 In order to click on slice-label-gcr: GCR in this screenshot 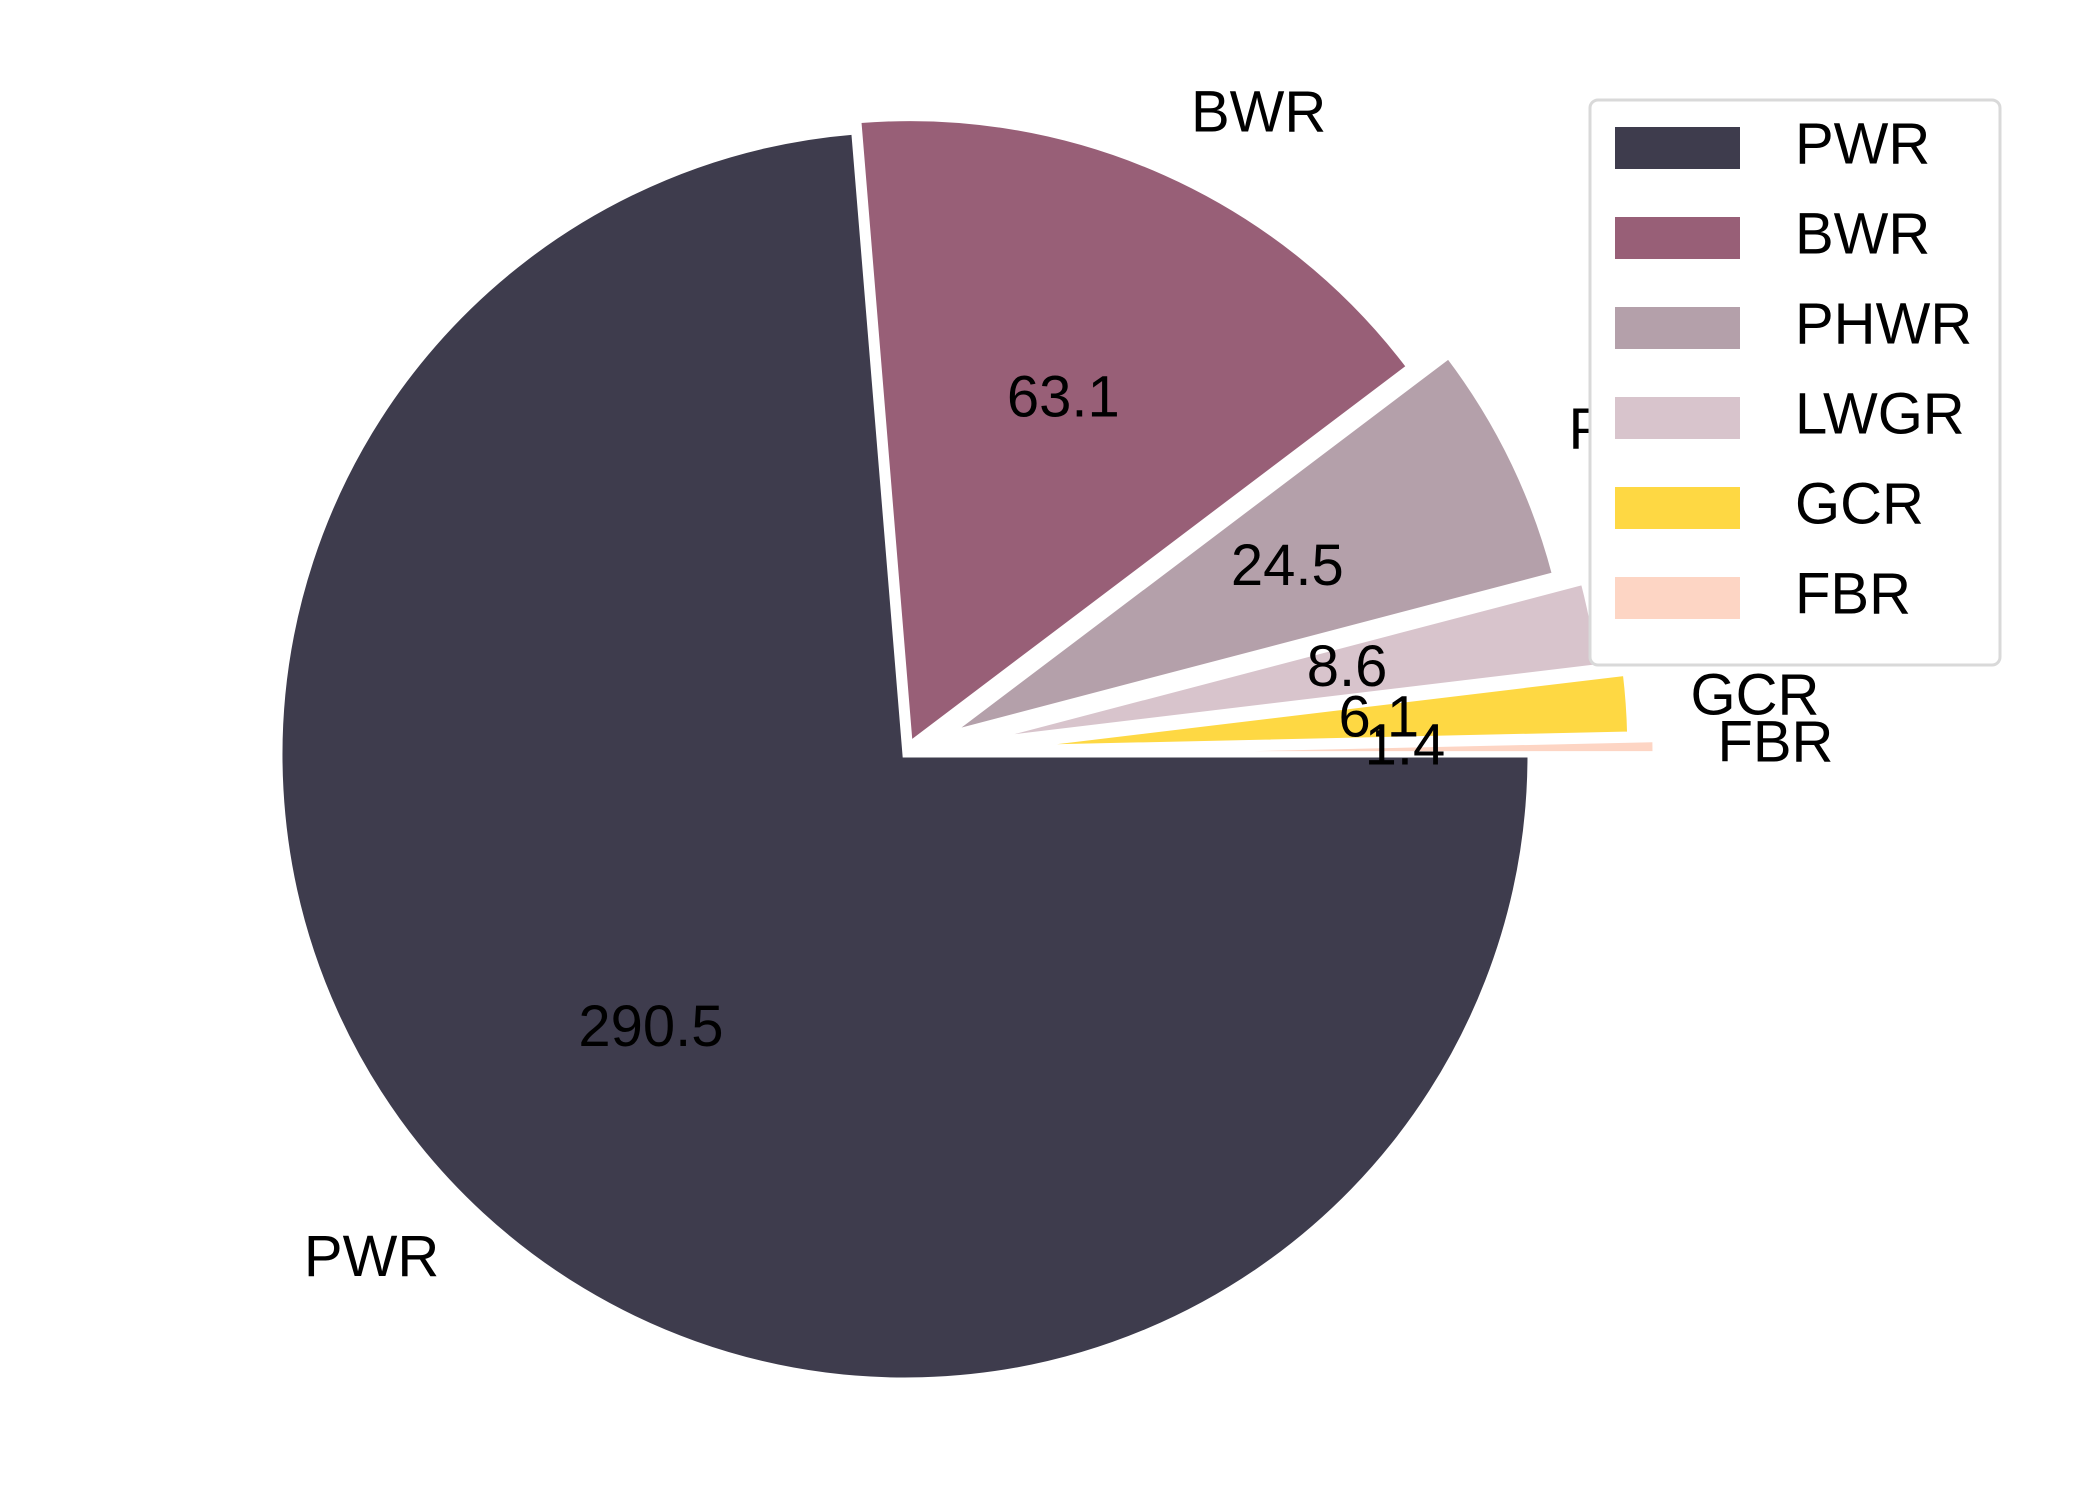, I will do `click(1755, 695)`.